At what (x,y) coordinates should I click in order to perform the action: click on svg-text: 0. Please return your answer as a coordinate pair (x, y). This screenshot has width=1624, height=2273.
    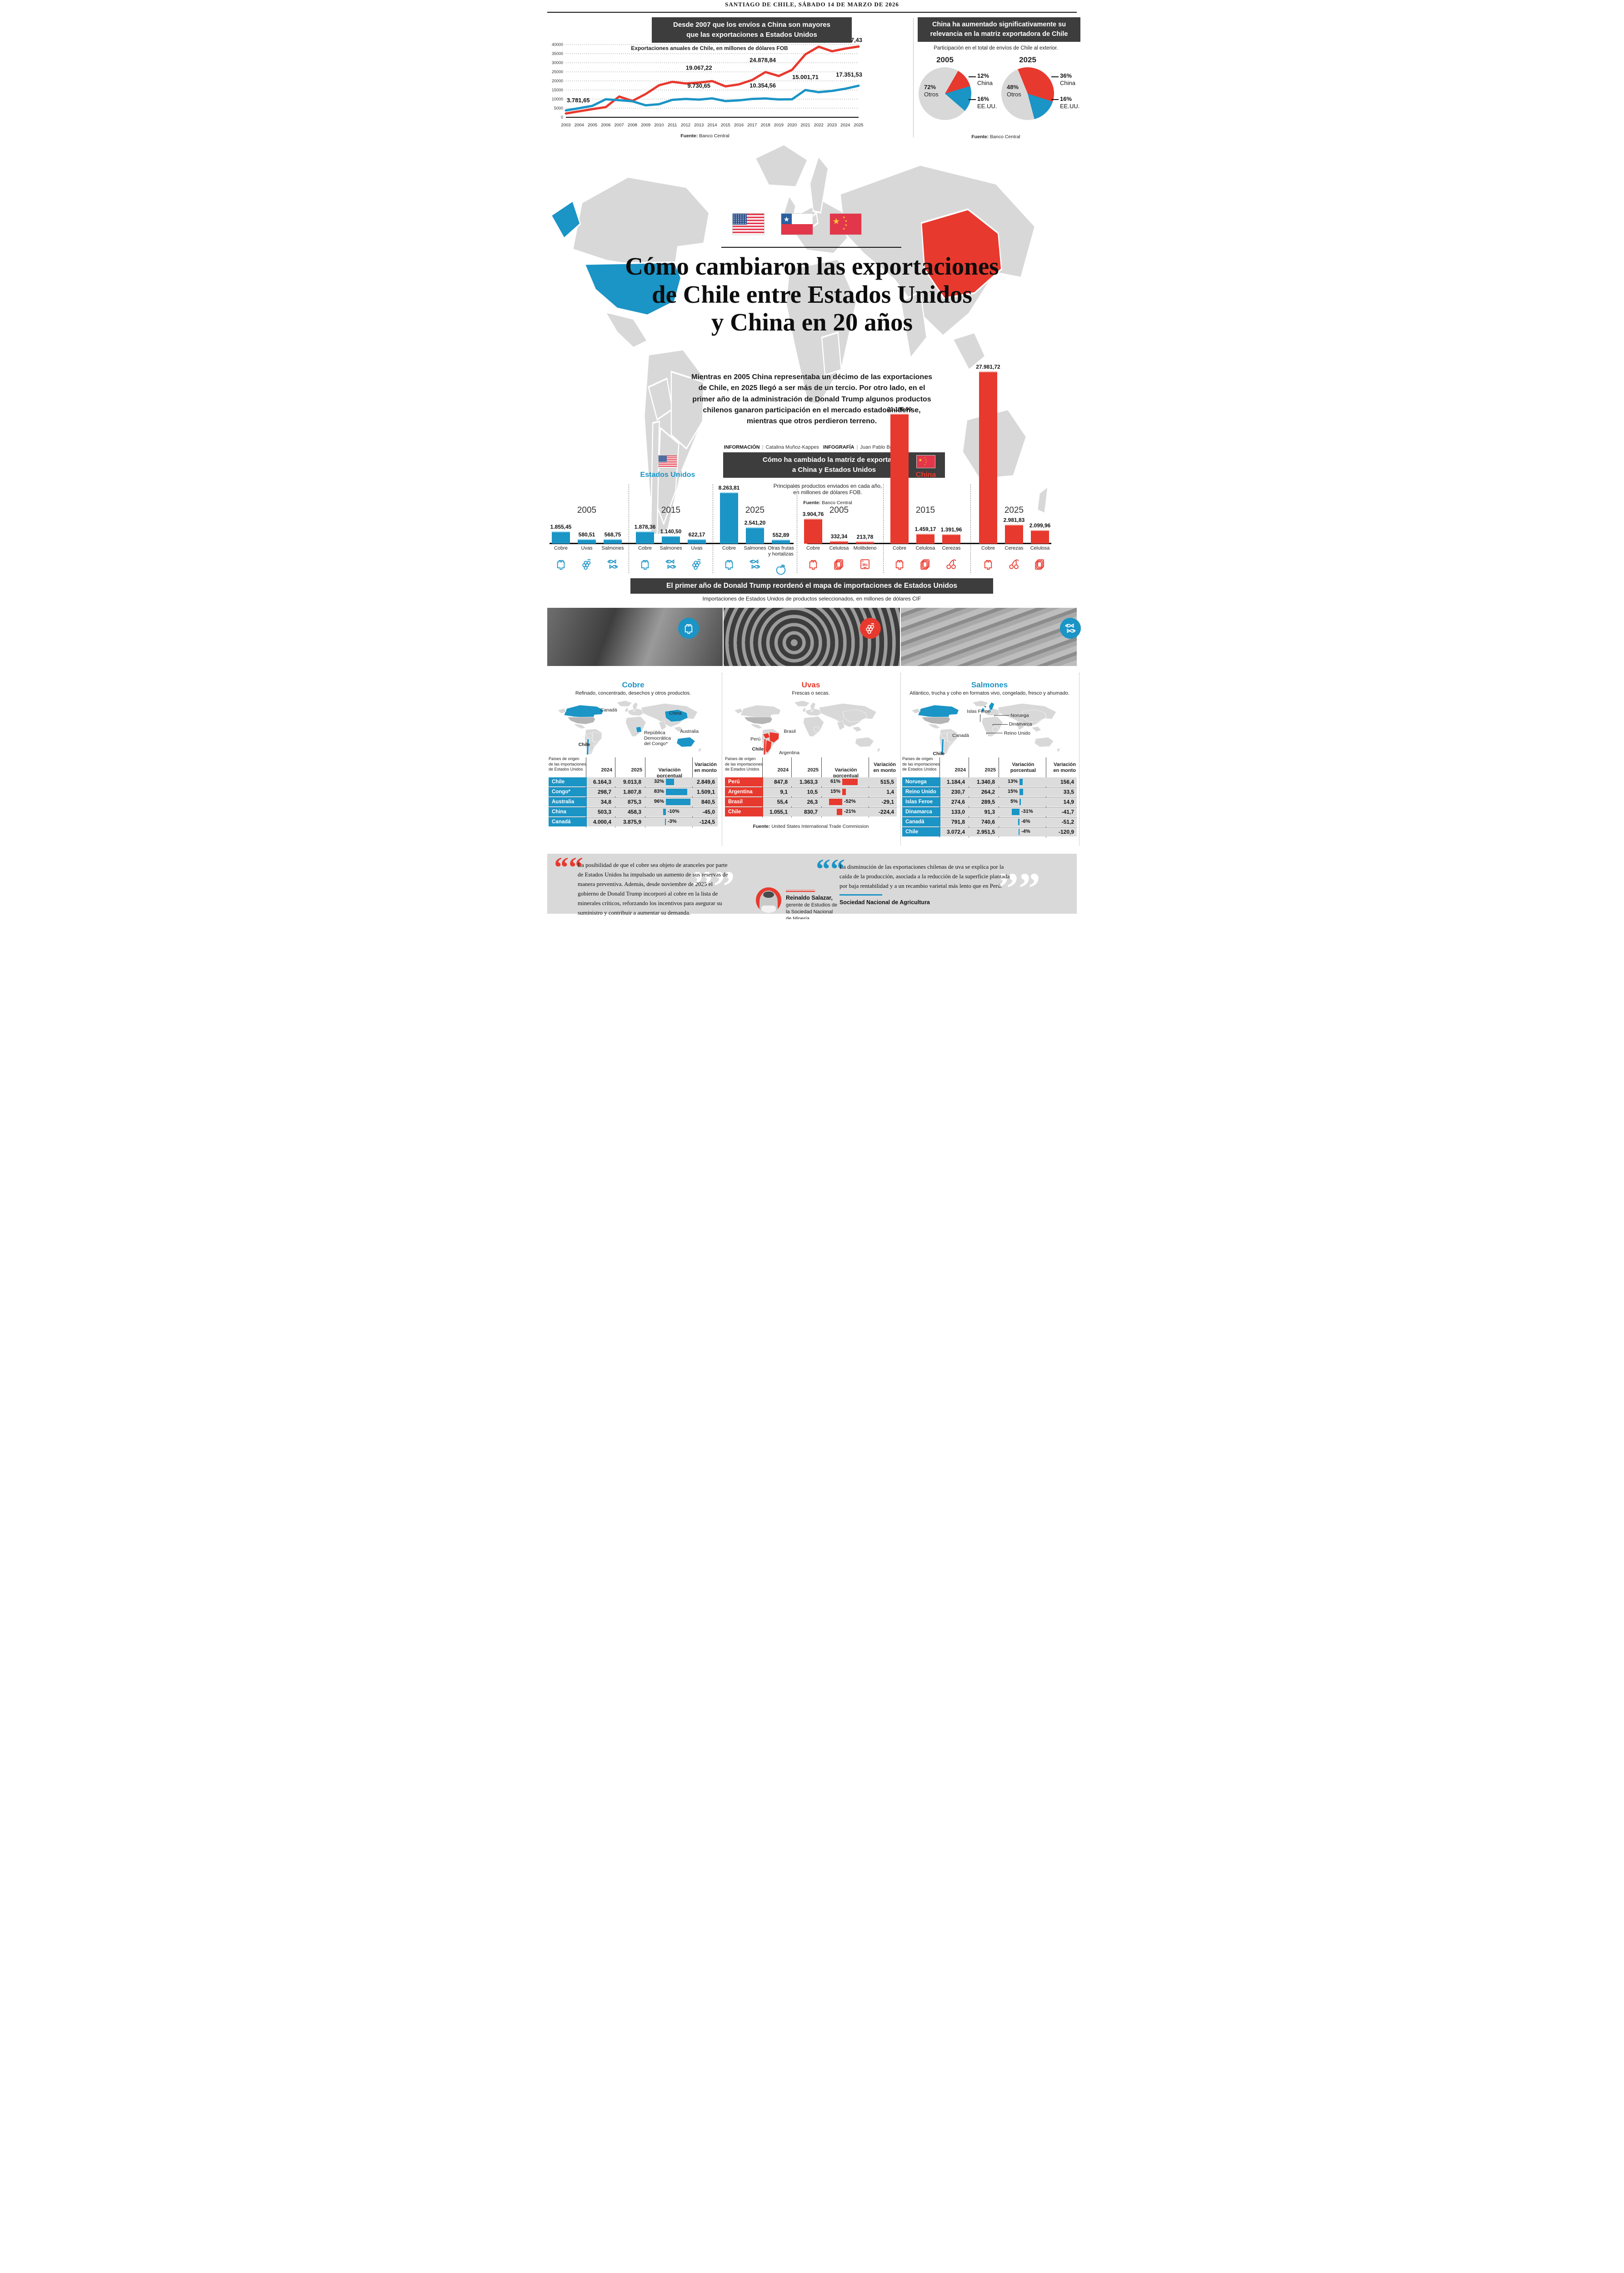
    Looking at the image, I should click on (562, 117).